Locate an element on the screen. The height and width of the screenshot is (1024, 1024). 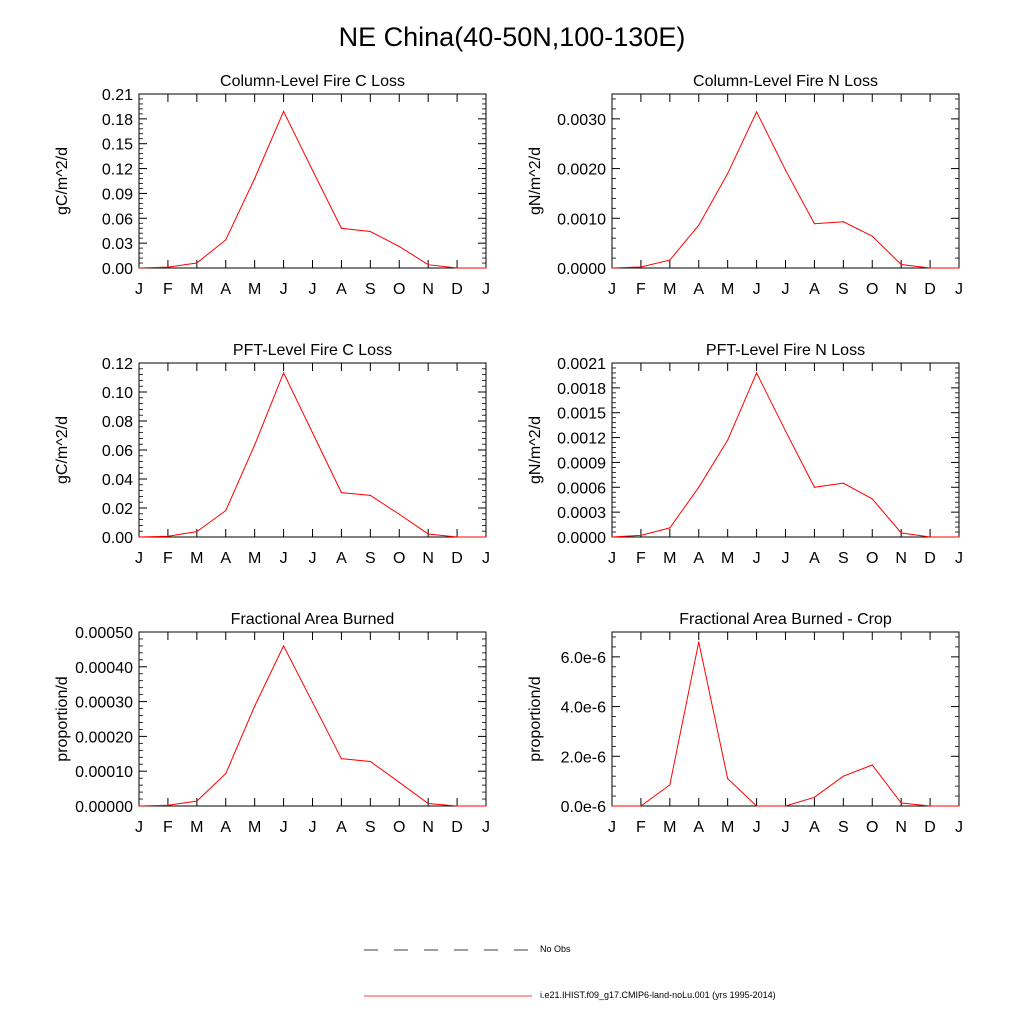
y-tick-label: 0.06 is located at coordinates (117, 451).